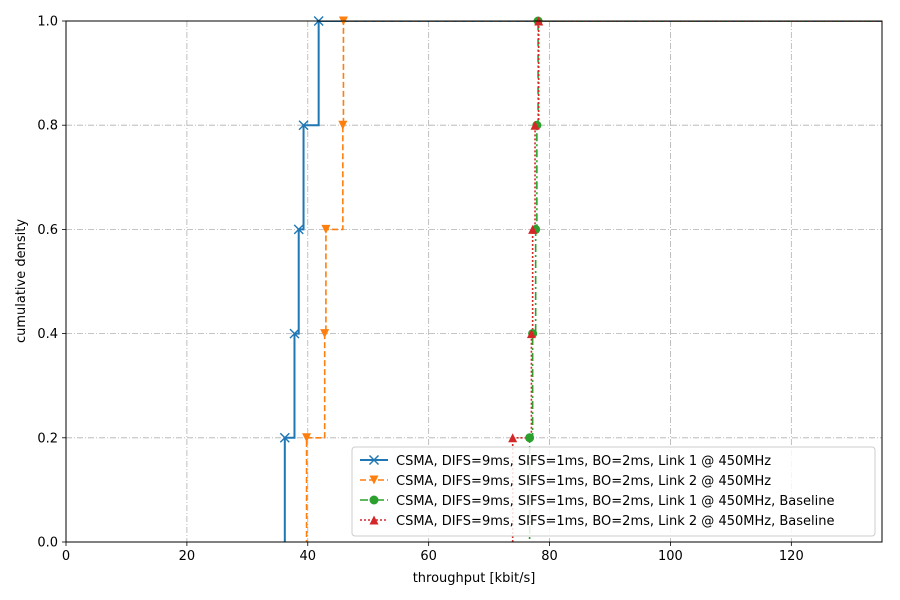  What do you see at coordinates (308, 556) in the screenshot?
I see `x-tick-label: 40` at bounding box center [308, 556].